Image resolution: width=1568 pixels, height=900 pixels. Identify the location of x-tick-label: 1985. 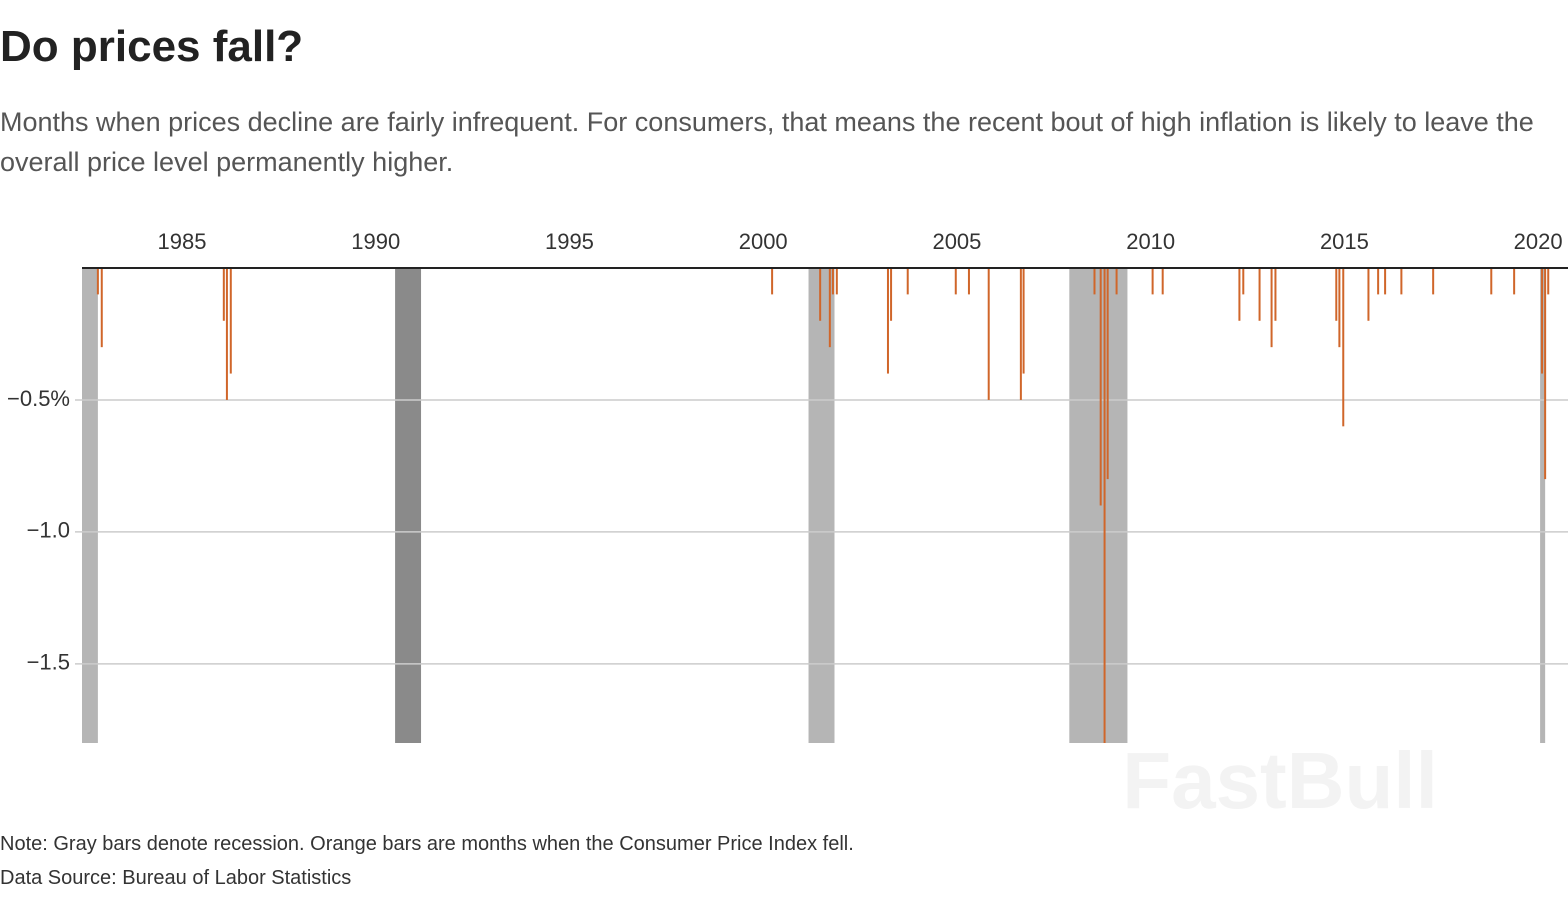
(181, 241).